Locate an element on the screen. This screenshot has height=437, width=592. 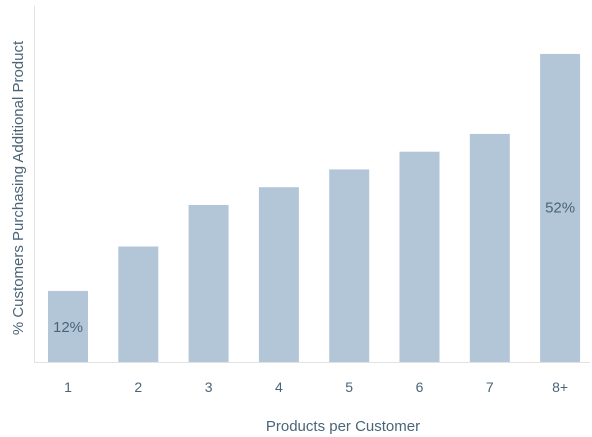
x-tick-label: 8+ is located at coordinates (560, 387).